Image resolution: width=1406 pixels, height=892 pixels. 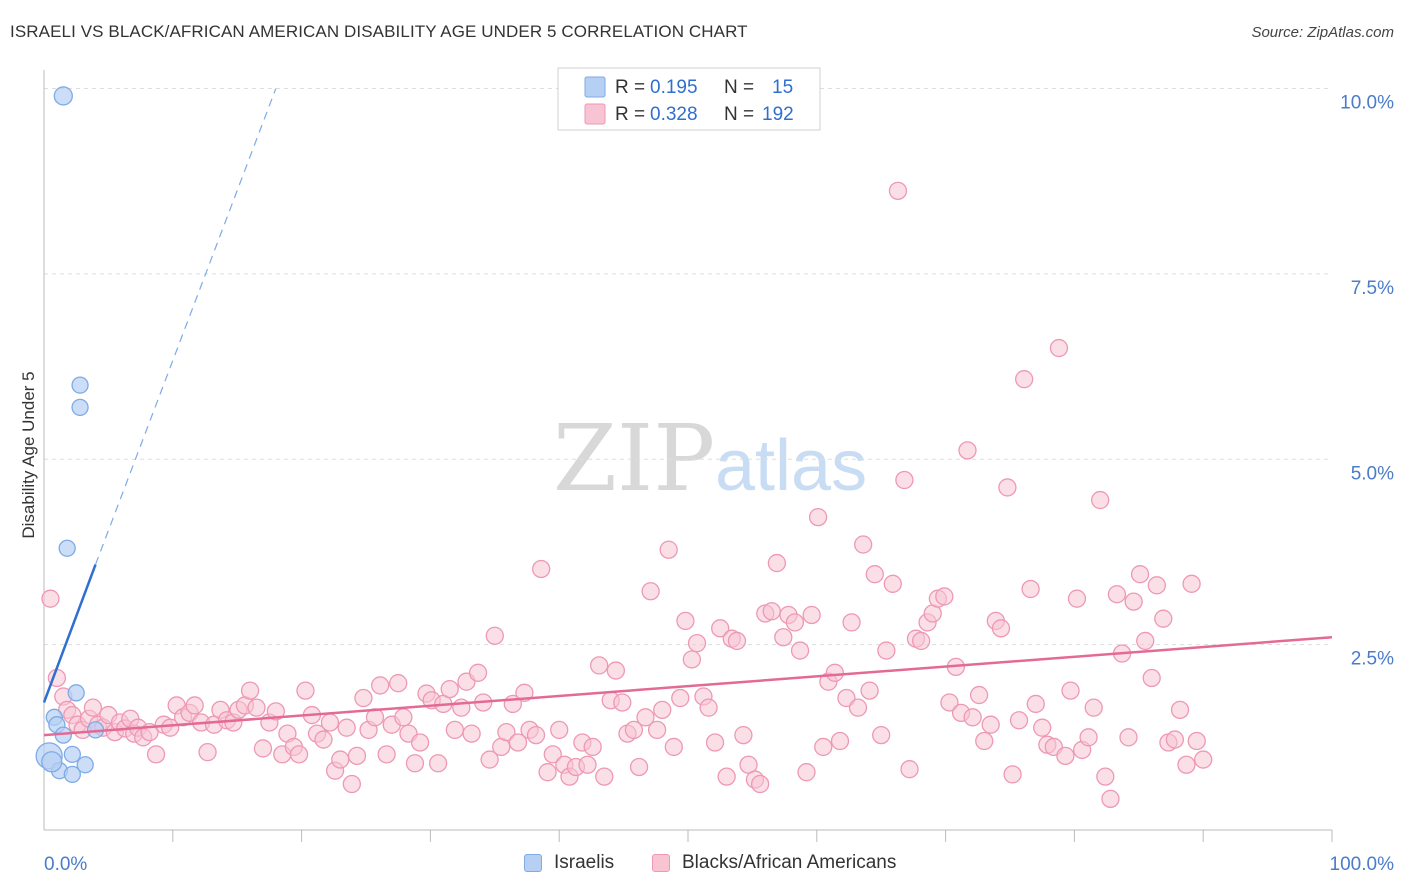 What do you see at coordinates (752, 836) in the screenshot?
I see `x-ticks` at bounding box center [752, 836].